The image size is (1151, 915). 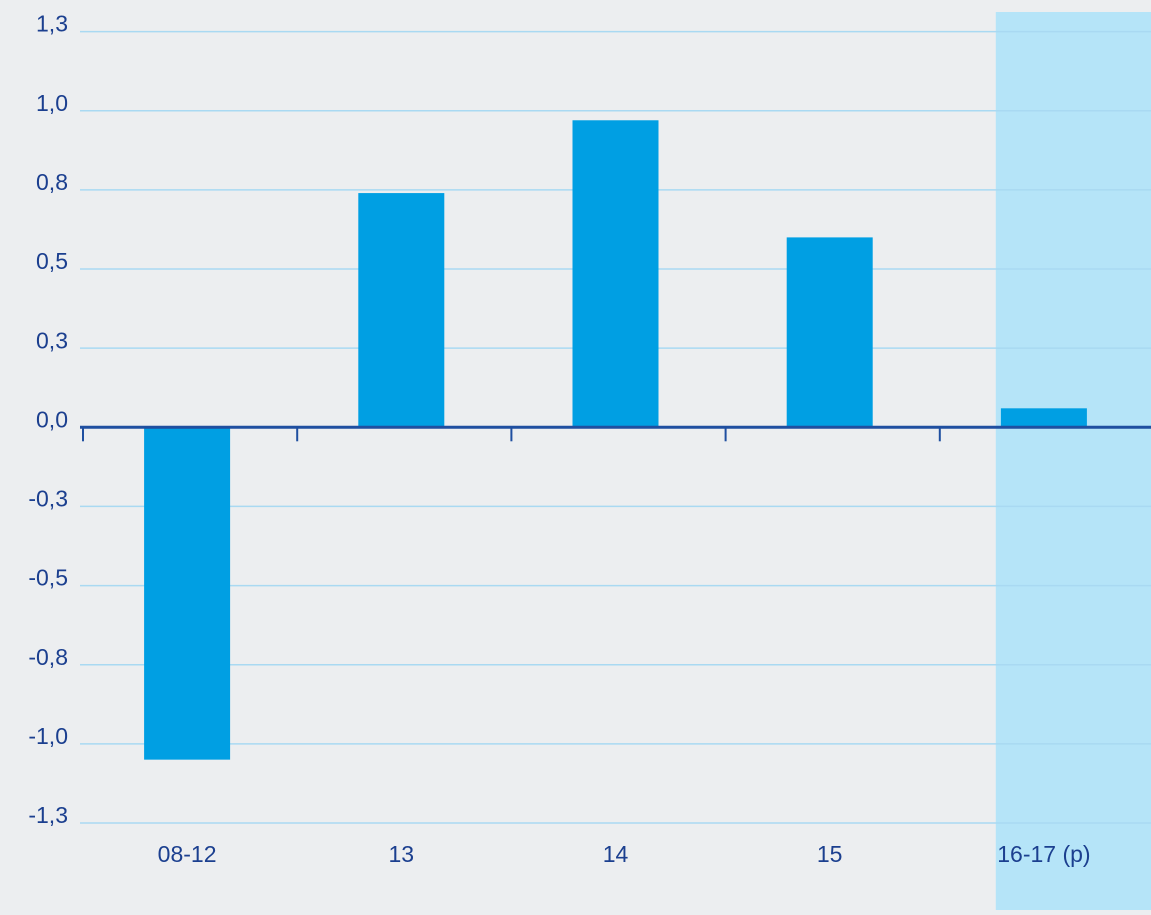 What do you see at coordinates (187, 854) in the screenshot?
I see `x-tick-label: 08-12` at bounding box center [187, 854].